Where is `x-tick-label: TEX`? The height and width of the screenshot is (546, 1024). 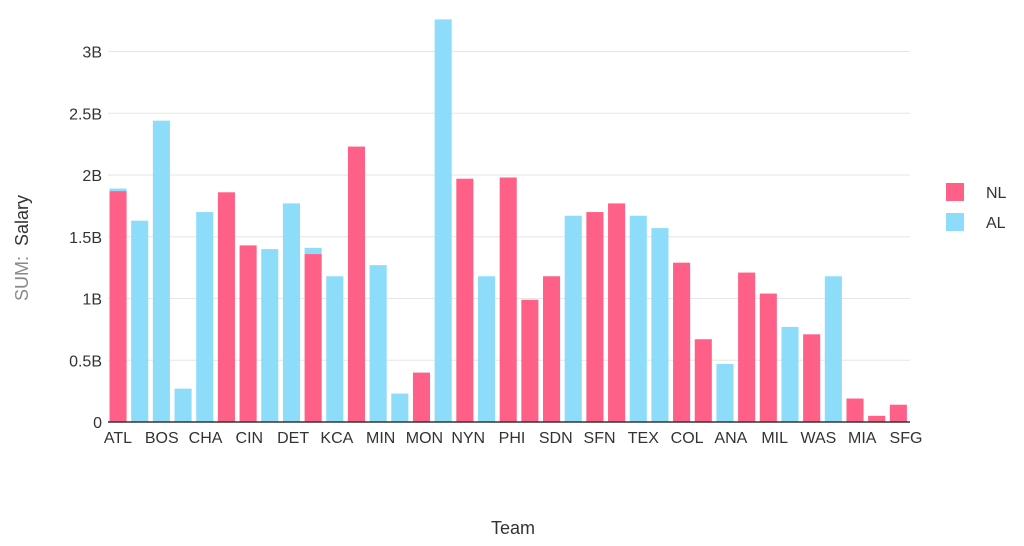
x-tick-label: TEX is located at coordinates (643, 438).